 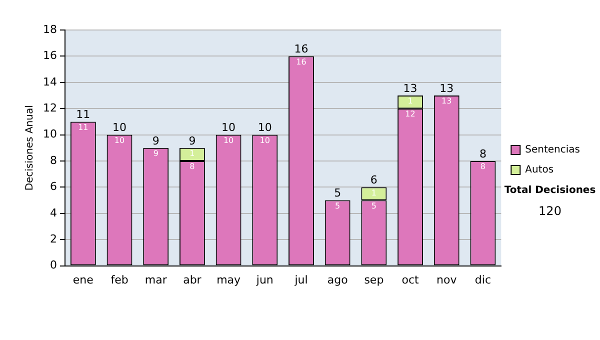 I want to click on x-tick-label: ago, so click(x=337, y=279).